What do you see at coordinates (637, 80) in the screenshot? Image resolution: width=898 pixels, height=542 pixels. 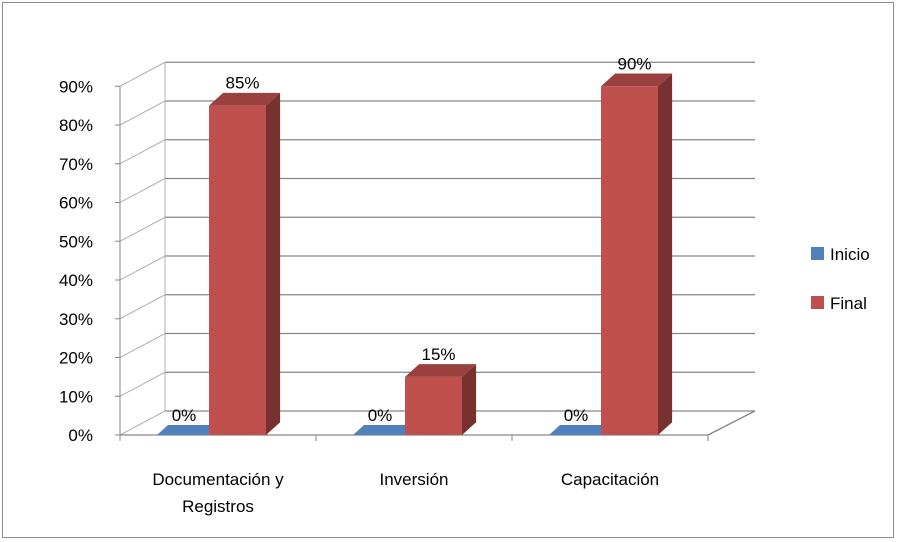 I see `bar-final-capacitacion-top` at bounding box center [637, 80].